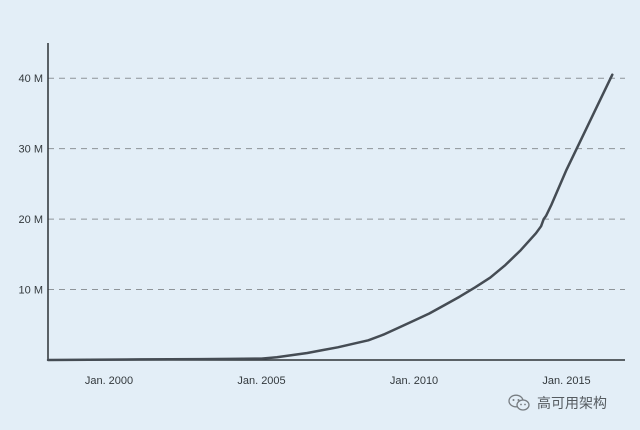 This screenshot has width=640, height=430. I want to click on y-tick-label: 10 M, so click(31, 291).